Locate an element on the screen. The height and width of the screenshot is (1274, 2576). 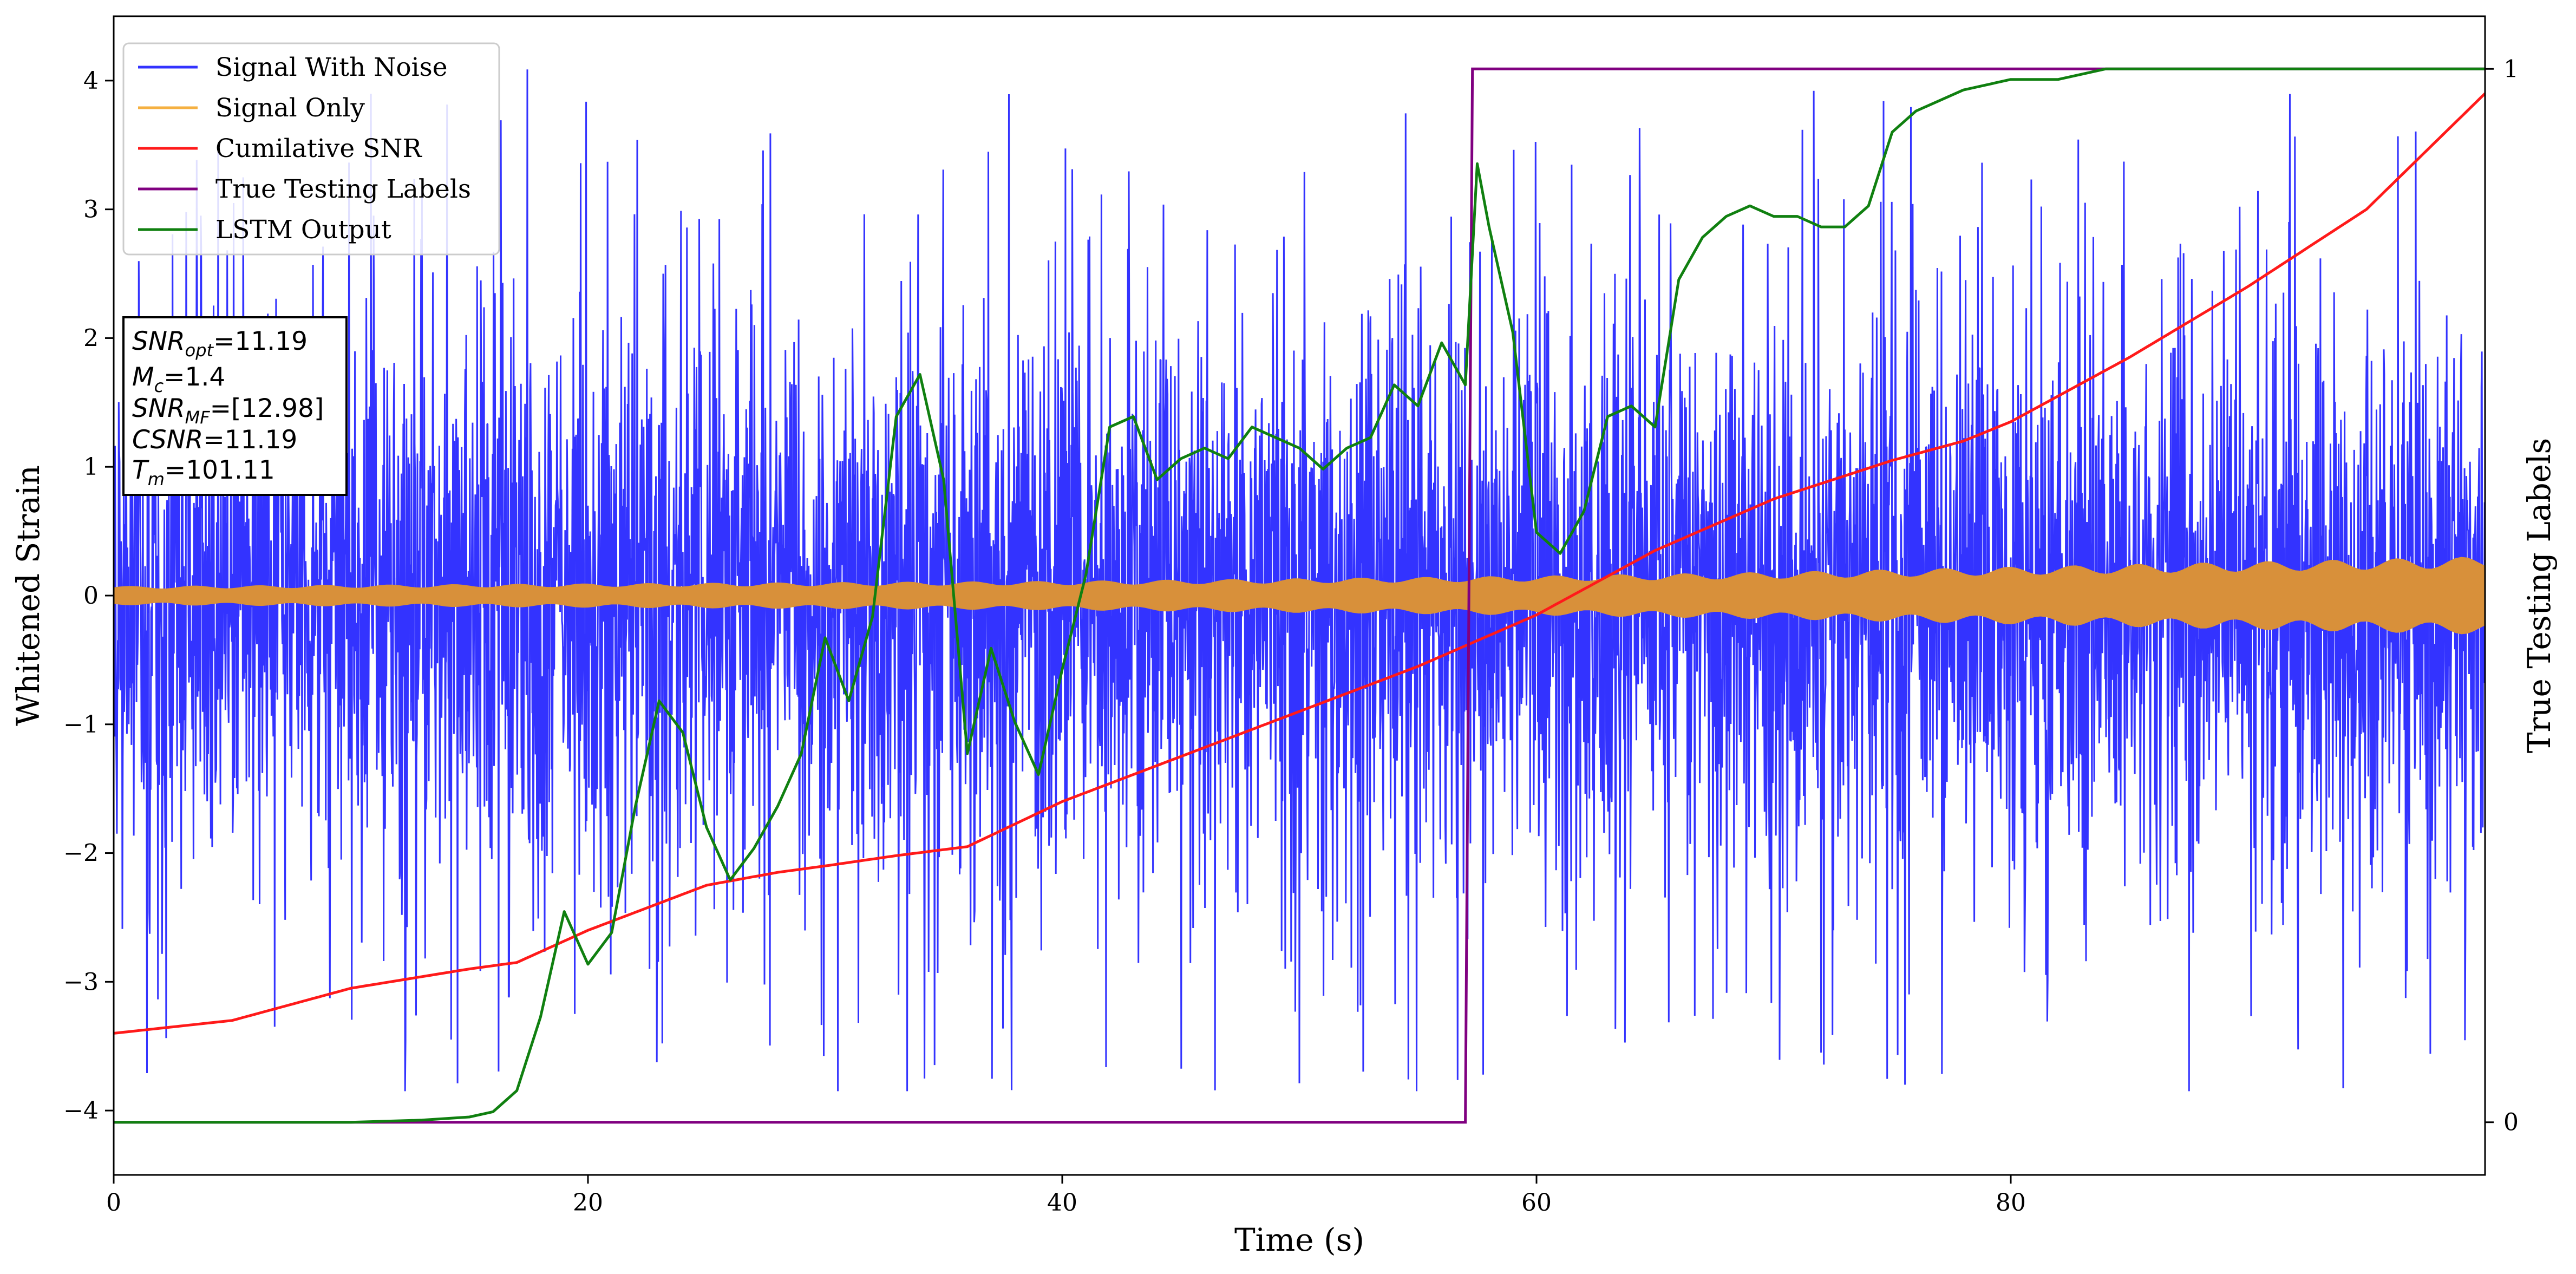
y-tick-label: −2 is located at coordinates (81, 853).